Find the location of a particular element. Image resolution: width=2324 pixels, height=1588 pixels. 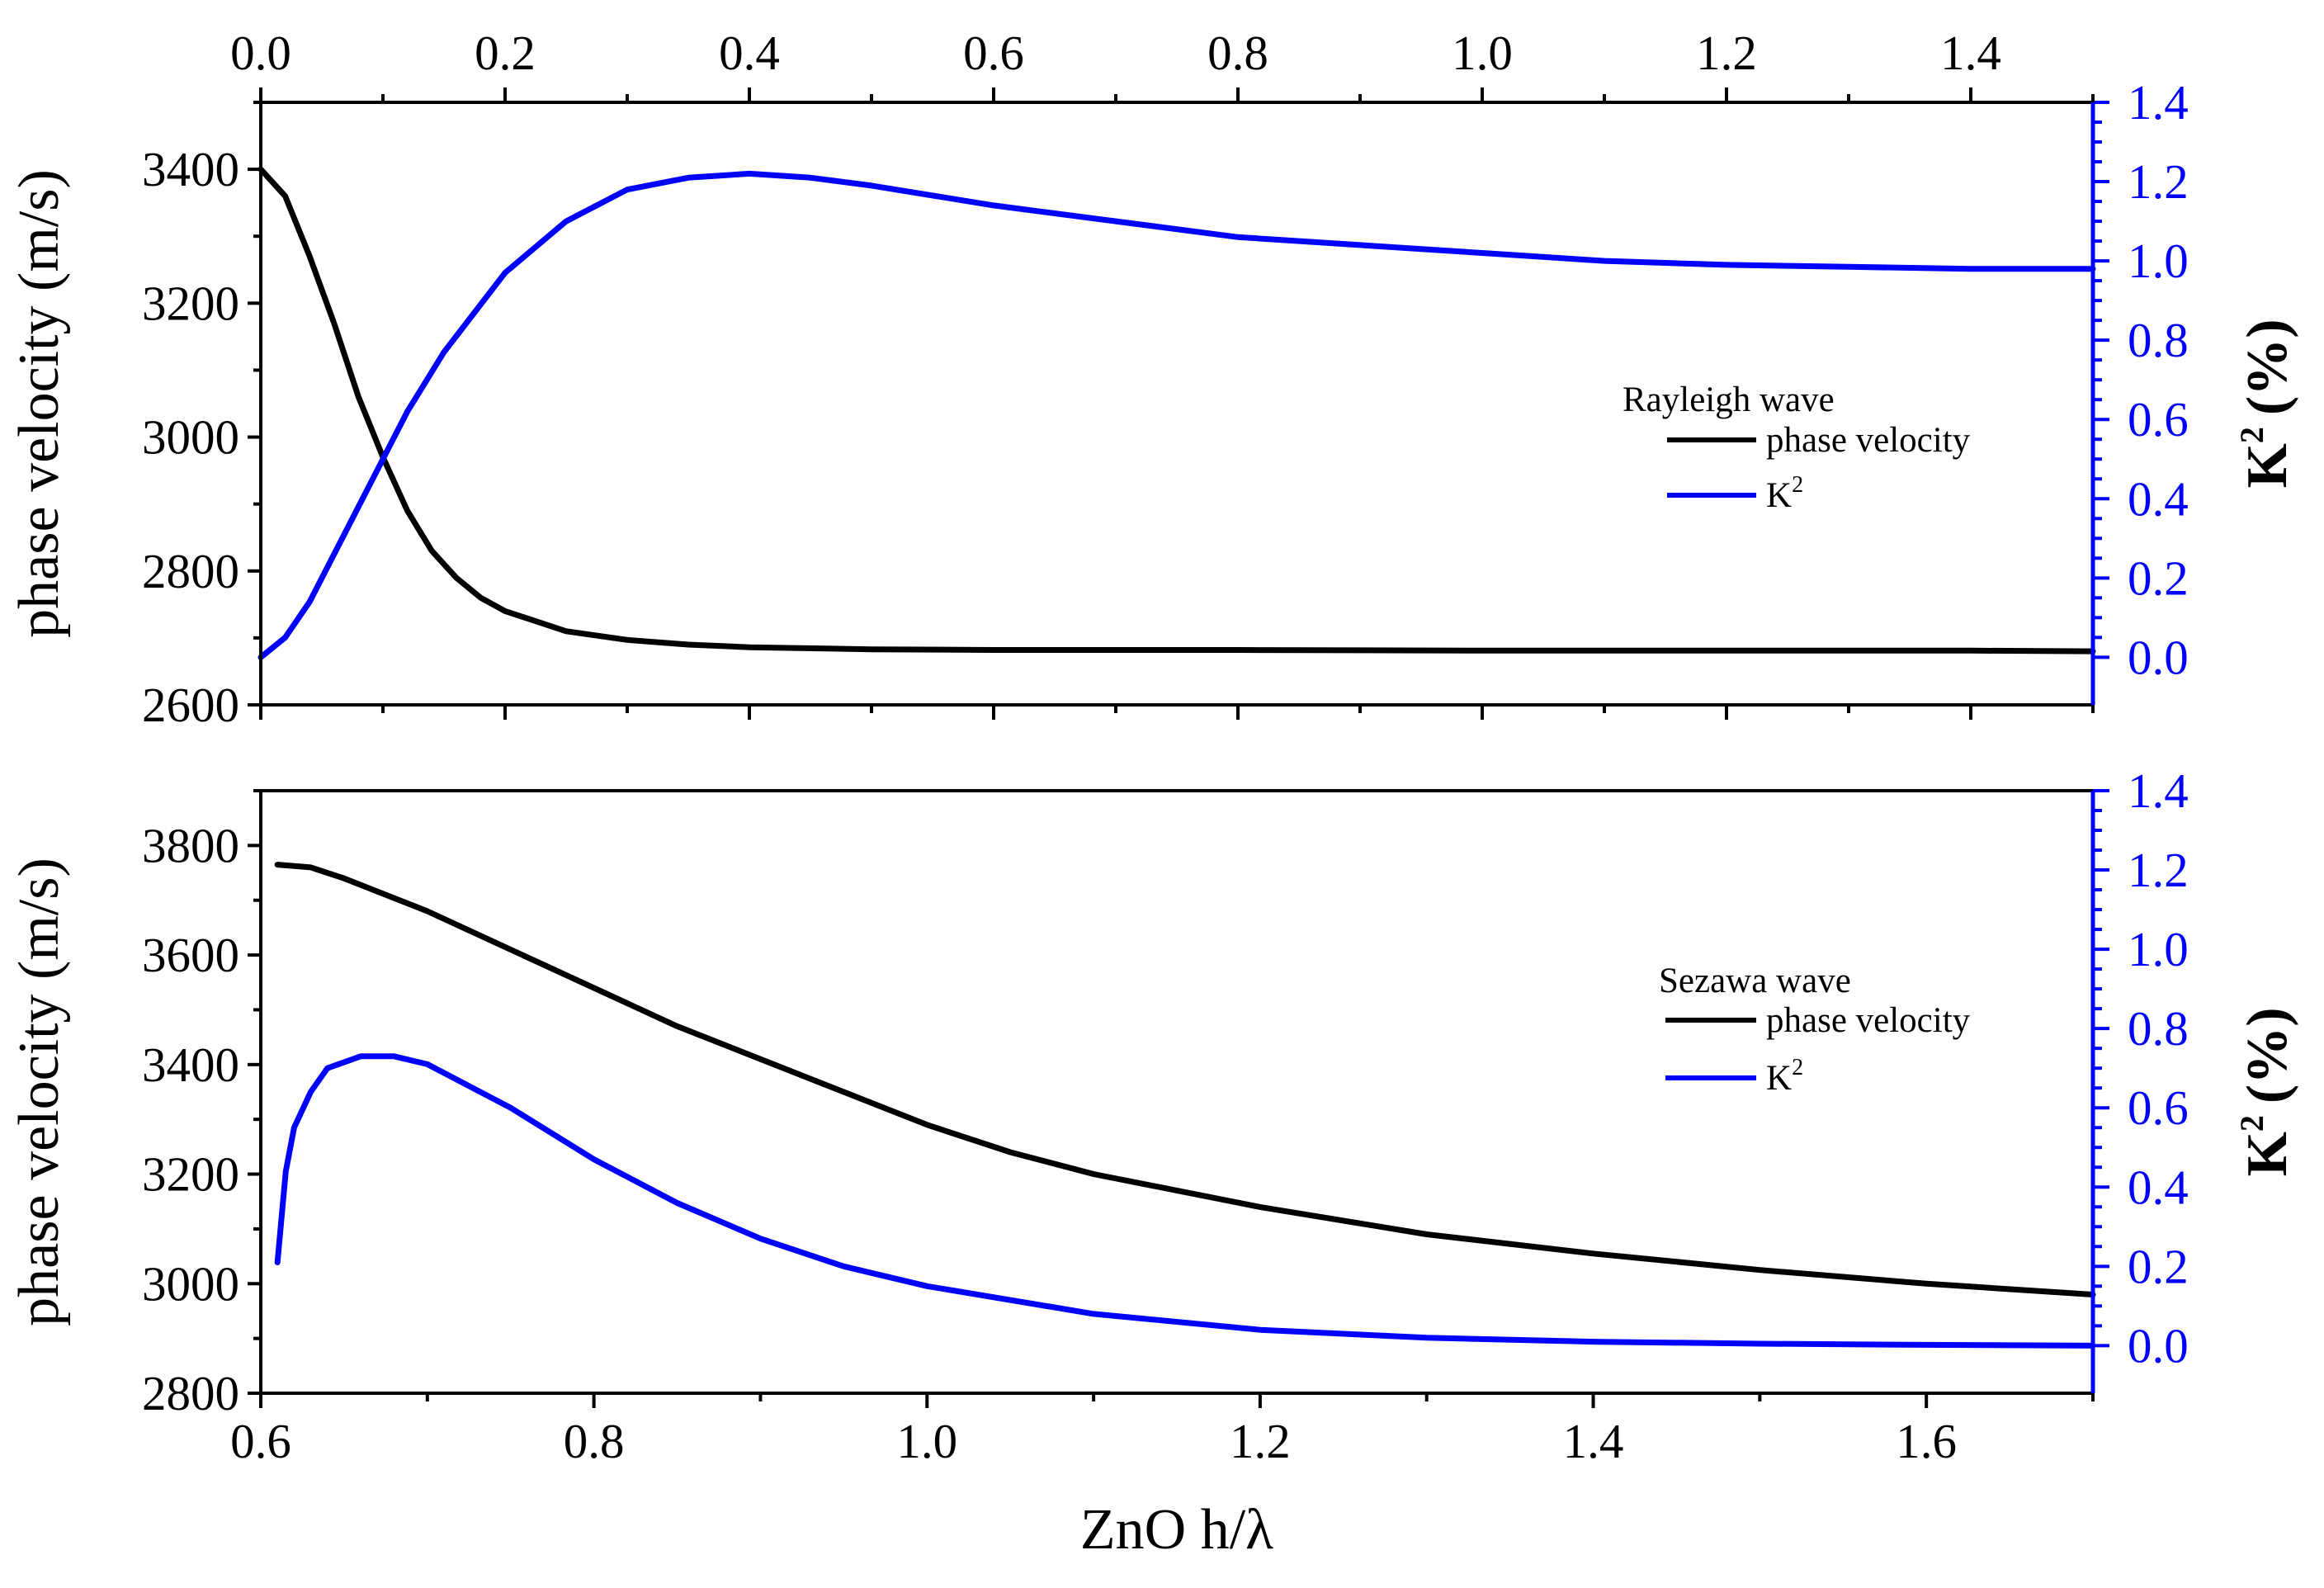

rayleigh-x-tick-label: 0.4 is located at coordinates (750, 53).